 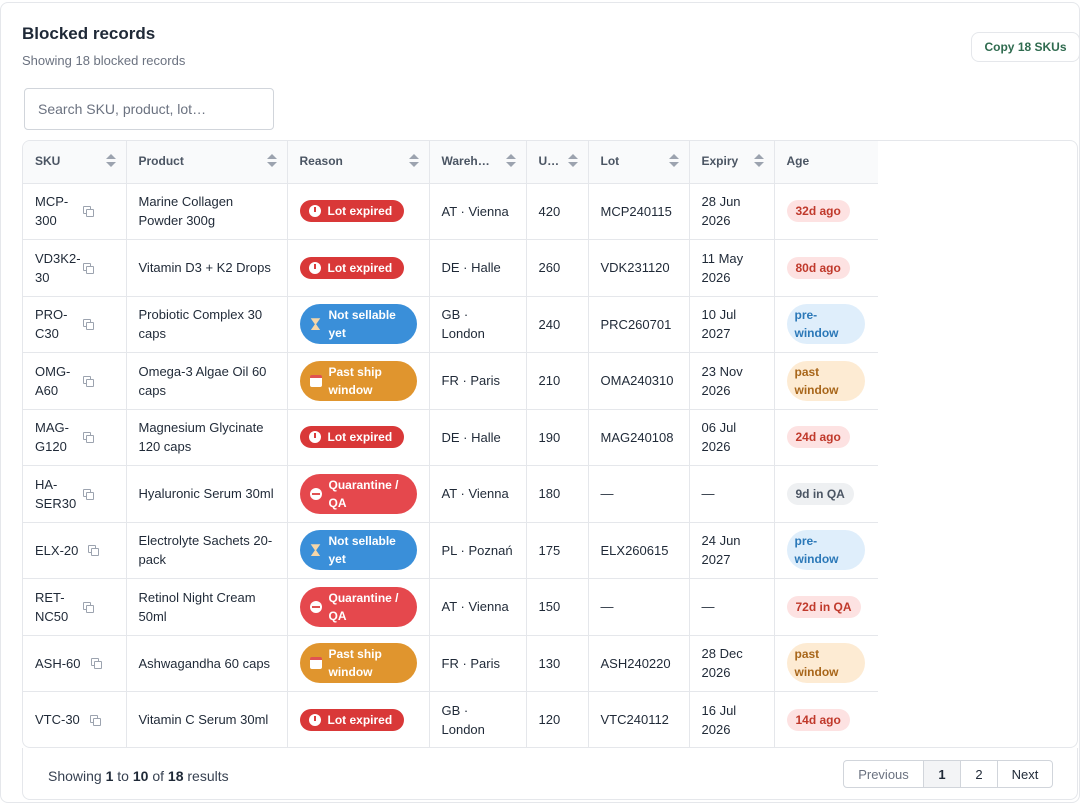 What do you see at coordinates (75, 437) in the screenshot?
I see `sku-cell: MAG-G120` at bounding box center [75, 437].